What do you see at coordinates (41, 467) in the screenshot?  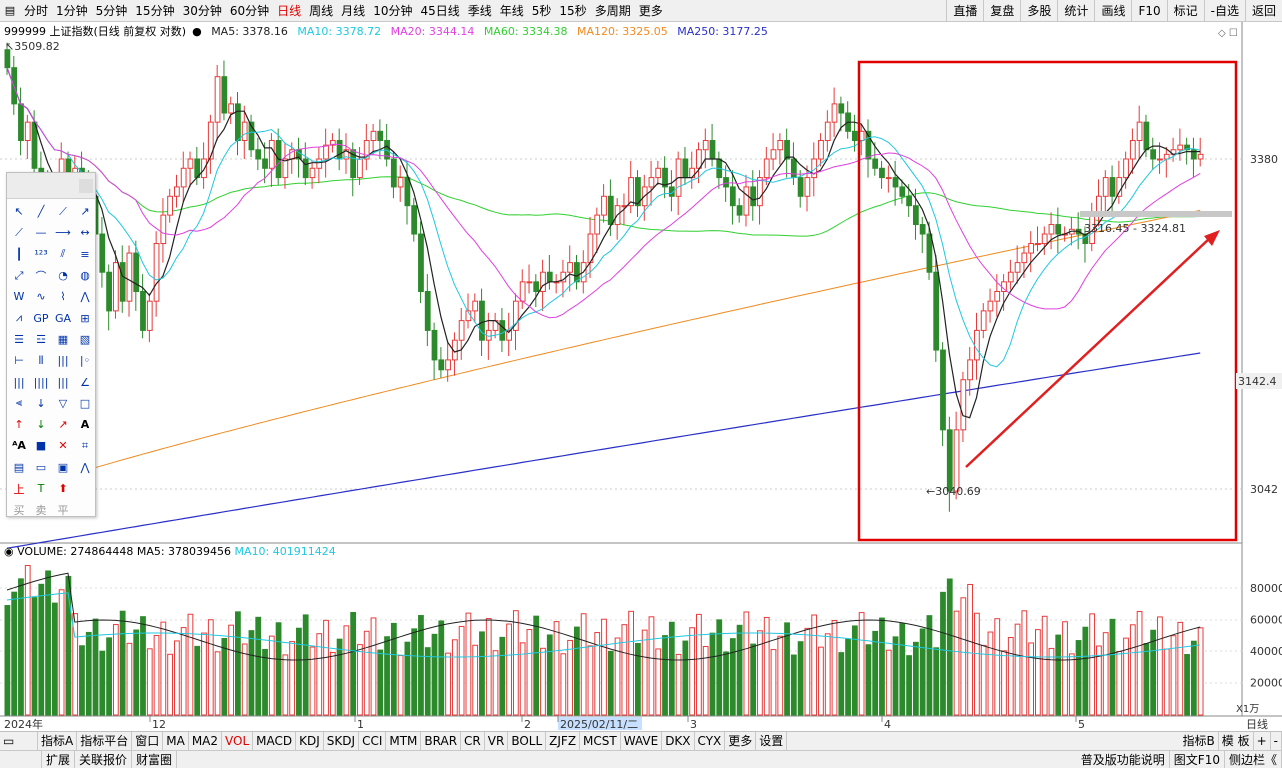 I see `bar-icon: ▭` at bounding box center [41, 467].